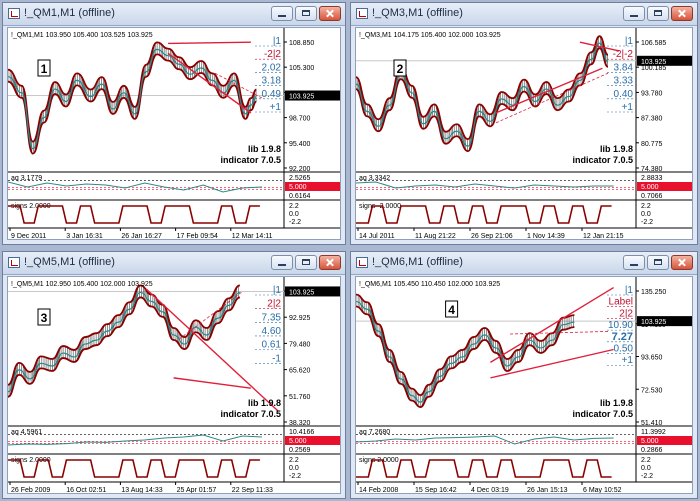  I want to click on symbol-info: !_QM6,M1 105.450 110.450 102.000 103.925, so click(429, 284).